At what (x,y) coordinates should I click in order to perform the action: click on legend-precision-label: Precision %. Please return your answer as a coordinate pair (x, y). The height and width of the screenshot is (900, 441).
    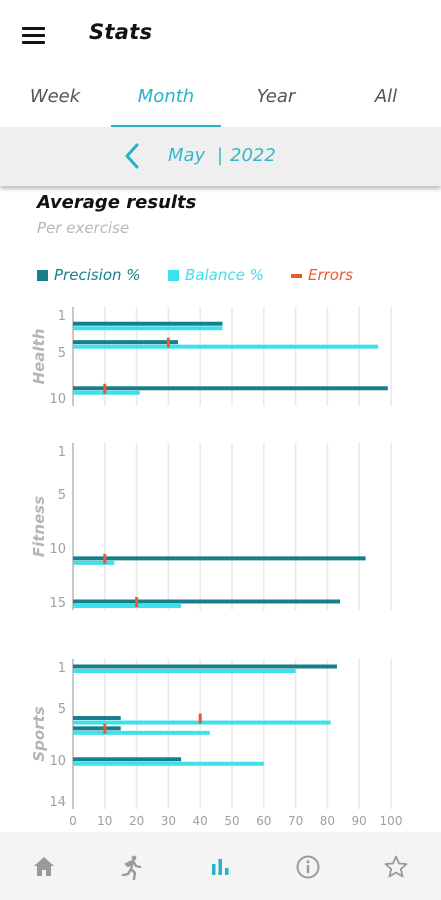
    Looking at the image, I should click on (97, 275).